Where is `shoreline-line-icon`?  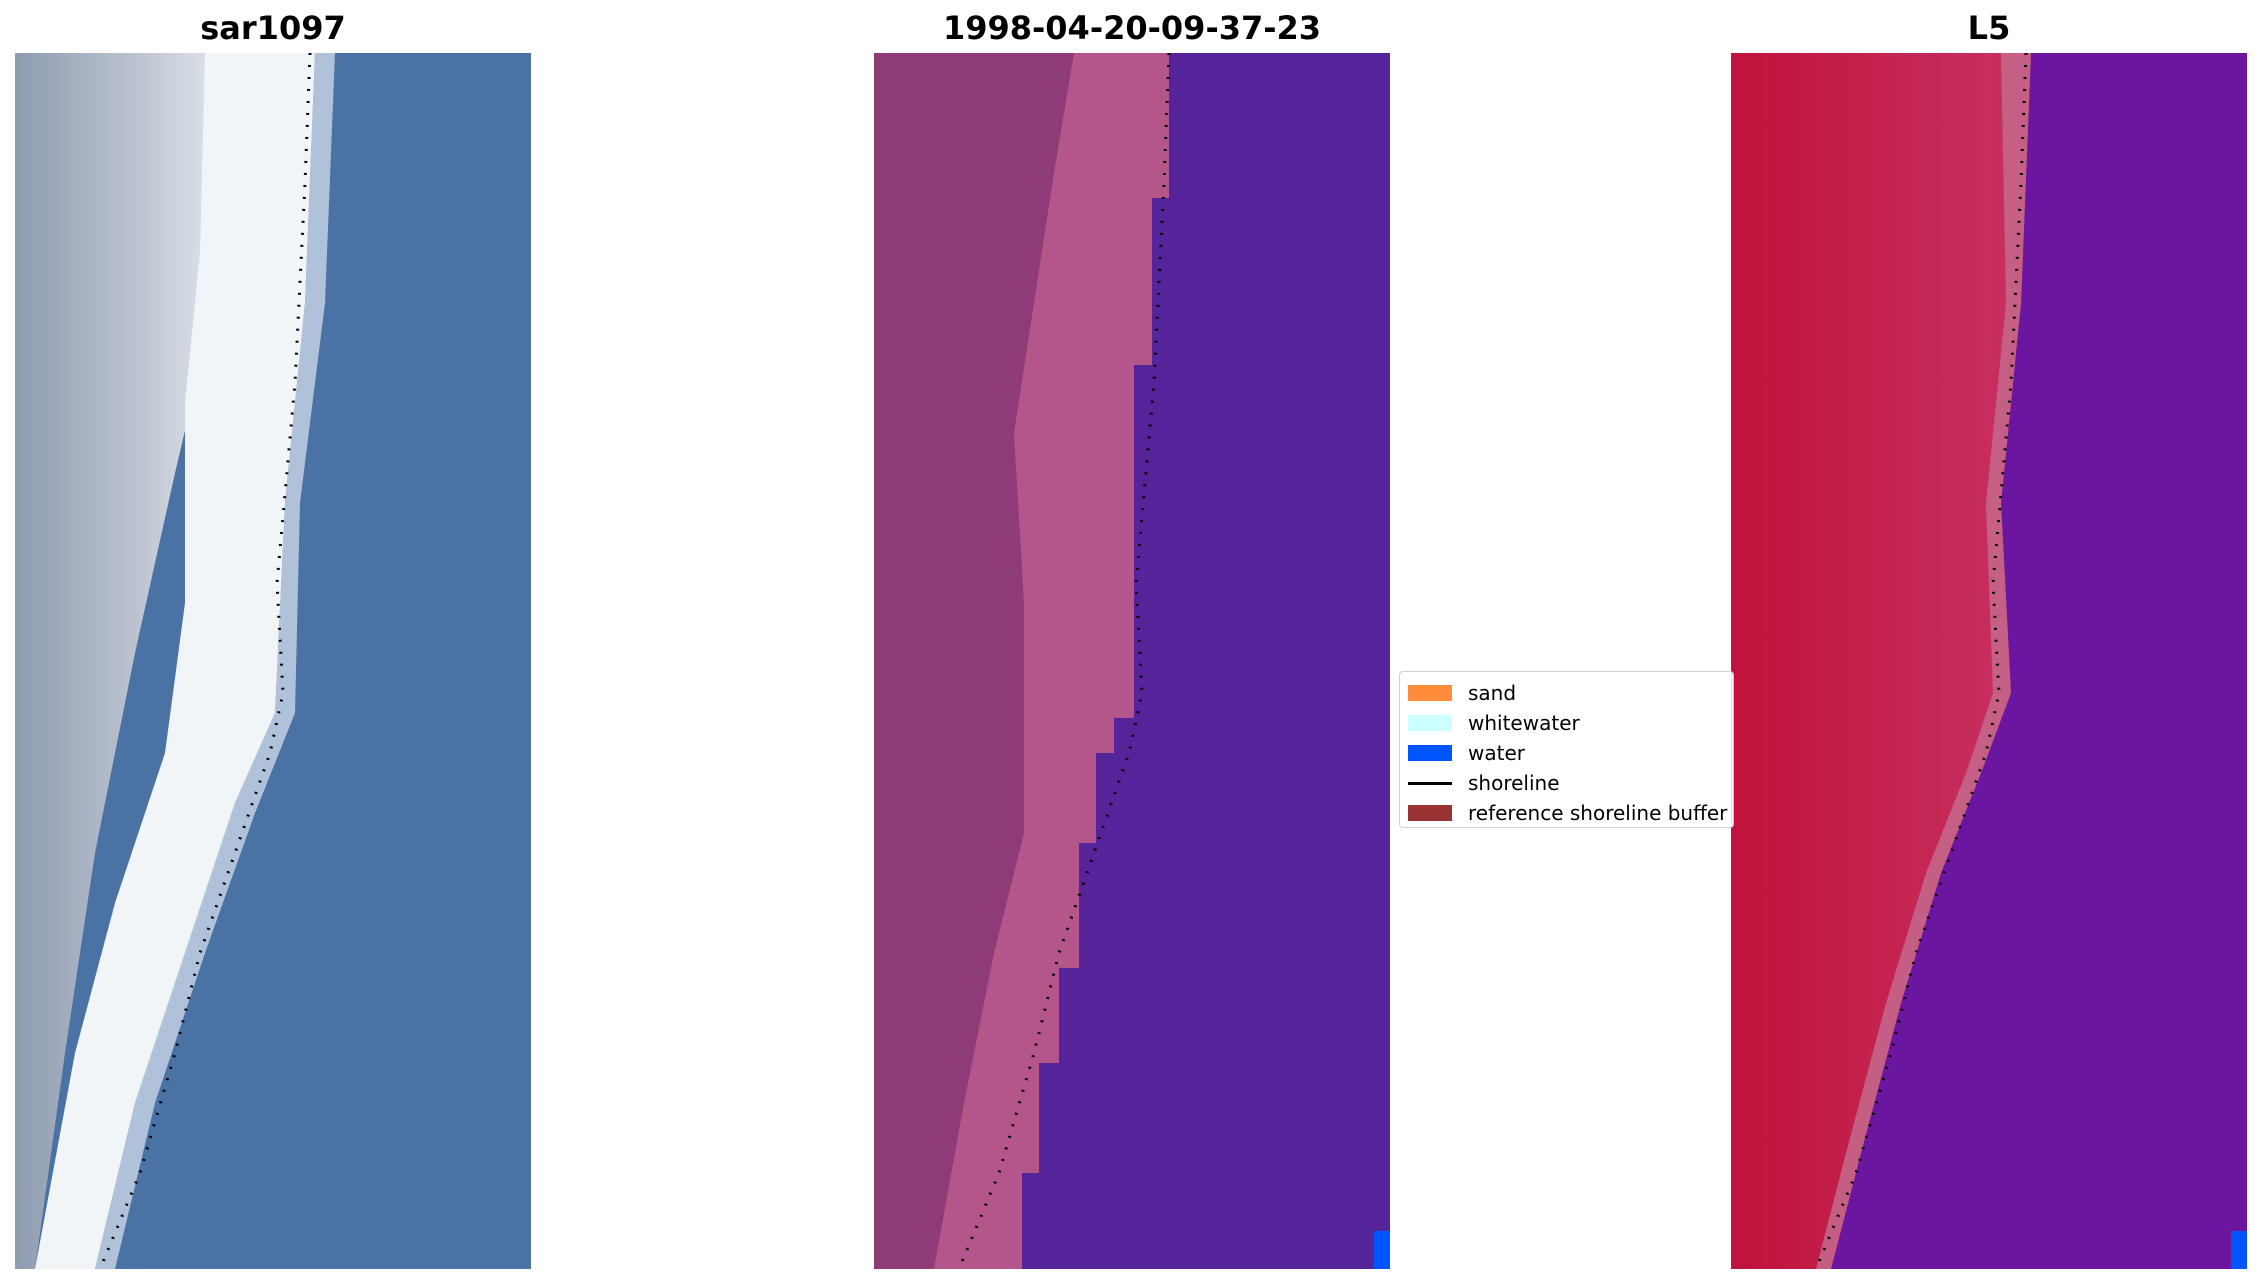
shoreline-line-icon is located at coordinates (1430, 783).